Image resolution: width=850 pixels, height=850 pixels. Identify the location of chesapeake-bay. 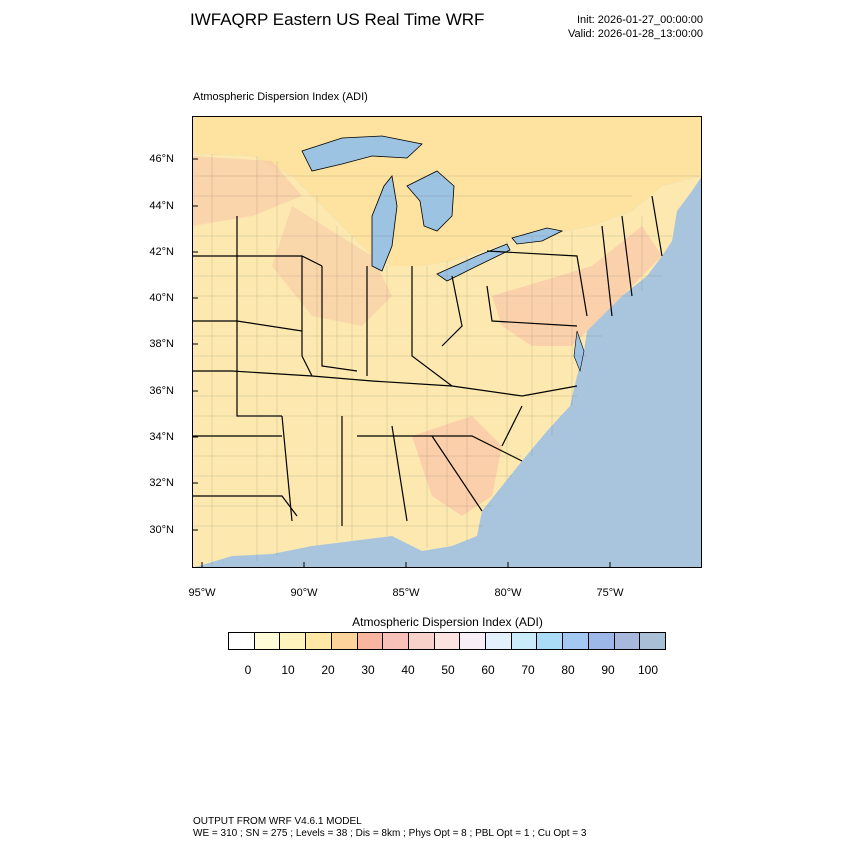
(579, 351).